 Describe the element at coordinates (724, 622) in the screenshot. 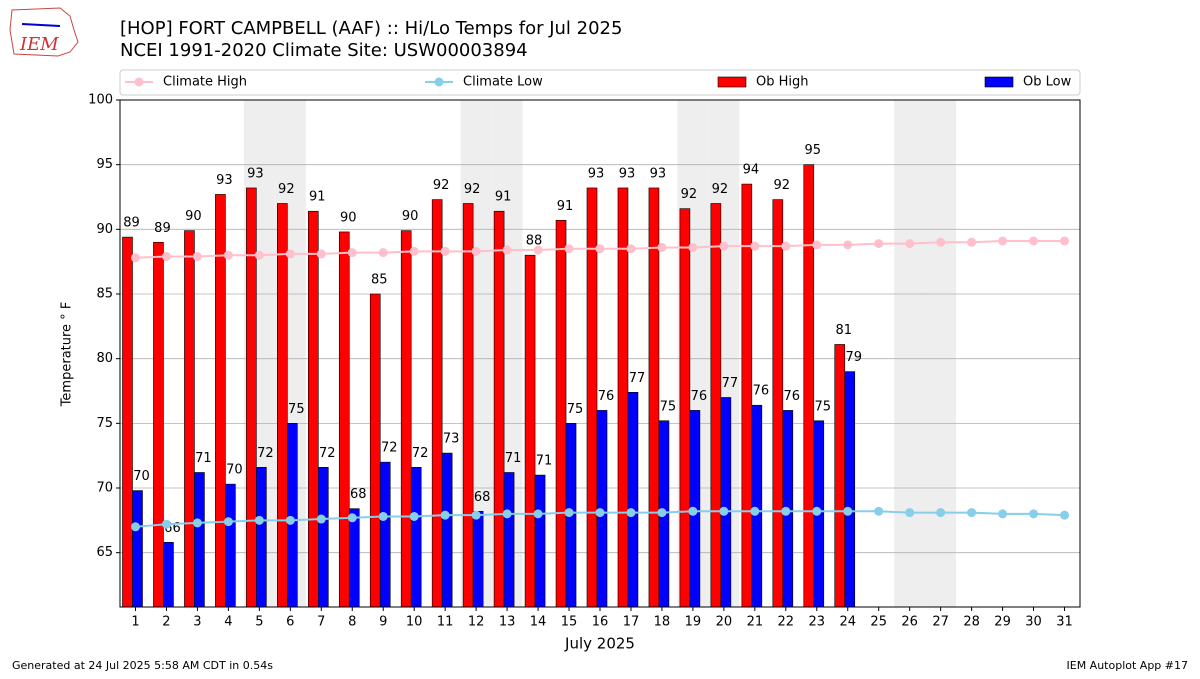

I see `x-tick-label: 20` at that location.